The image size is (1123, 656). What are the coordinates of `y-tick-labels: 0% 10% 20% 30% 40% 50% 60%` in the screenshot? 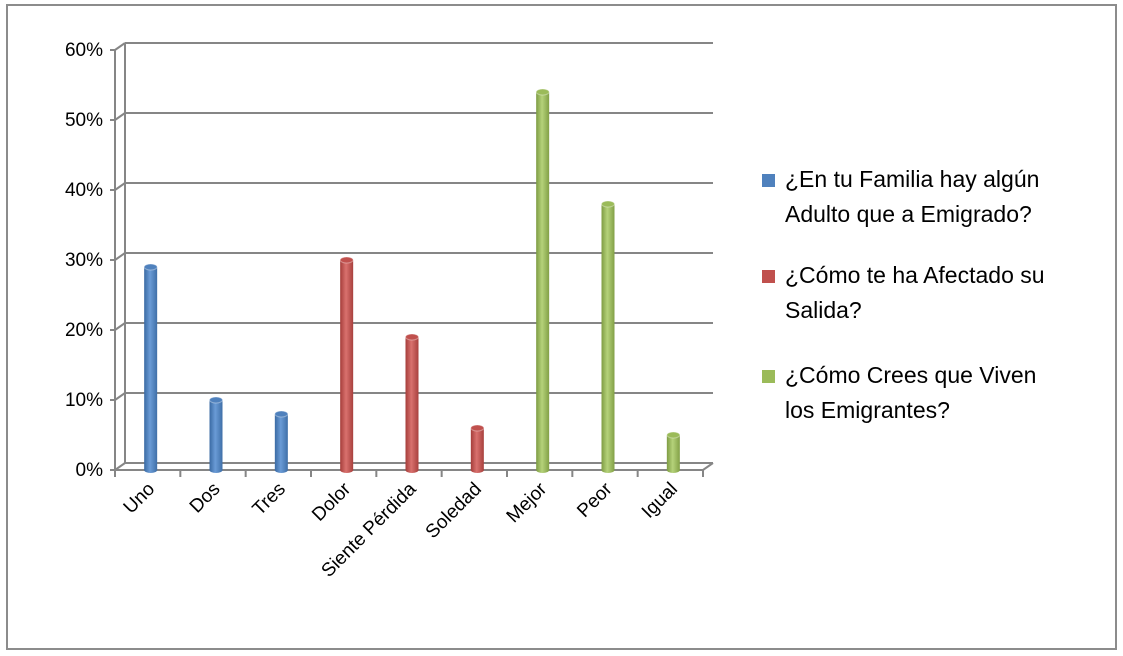 It's located at (84, 260).